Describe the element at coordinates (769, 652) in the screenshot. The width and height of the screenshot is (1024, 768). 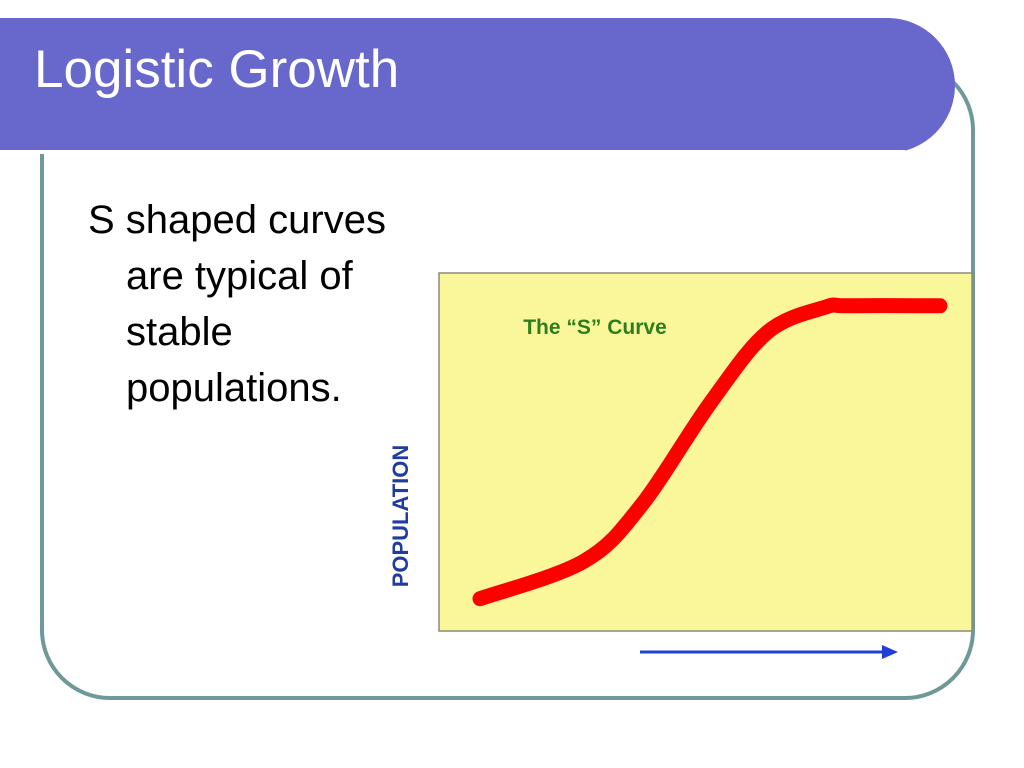
I see `x-axis-arrow` at that location.